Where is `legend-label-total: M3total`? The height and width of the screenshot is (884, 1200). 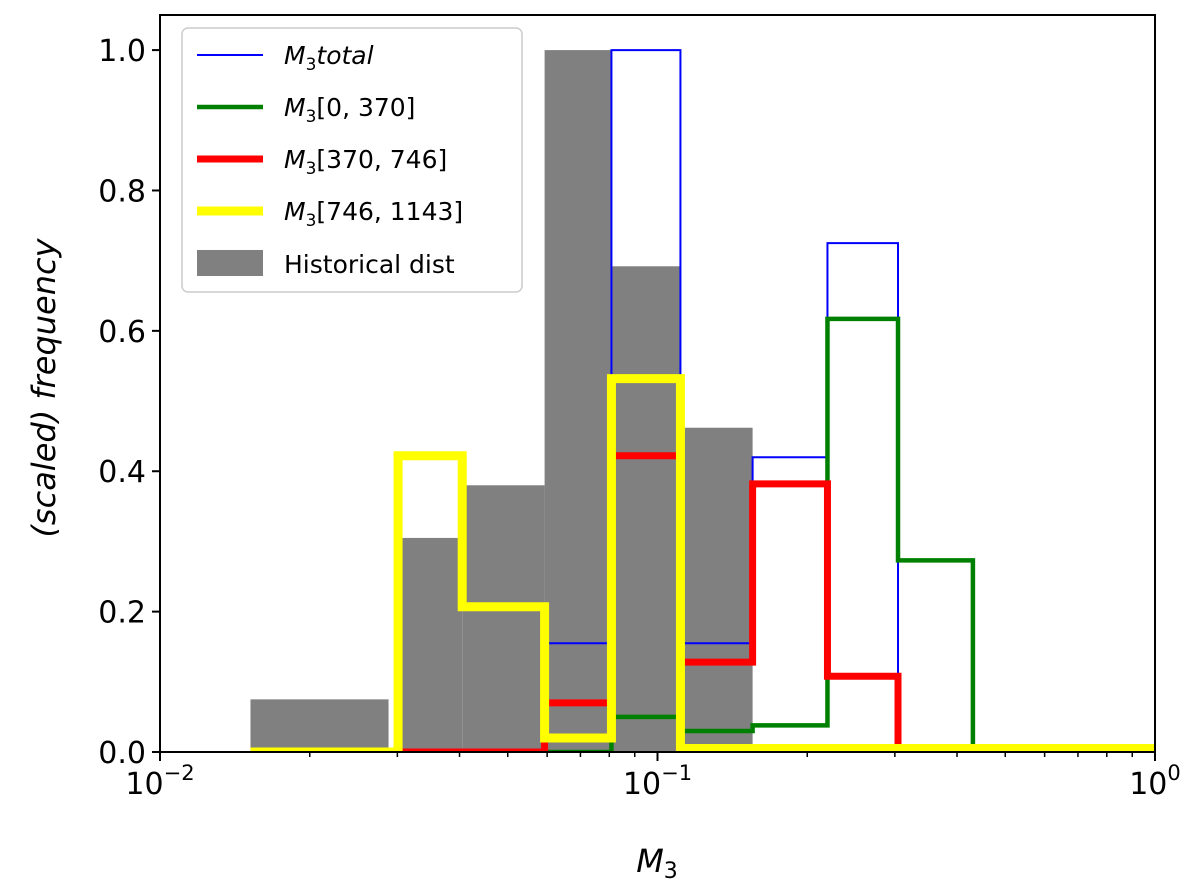
legend-label-total: M3total is located at coordinates (329, 58).